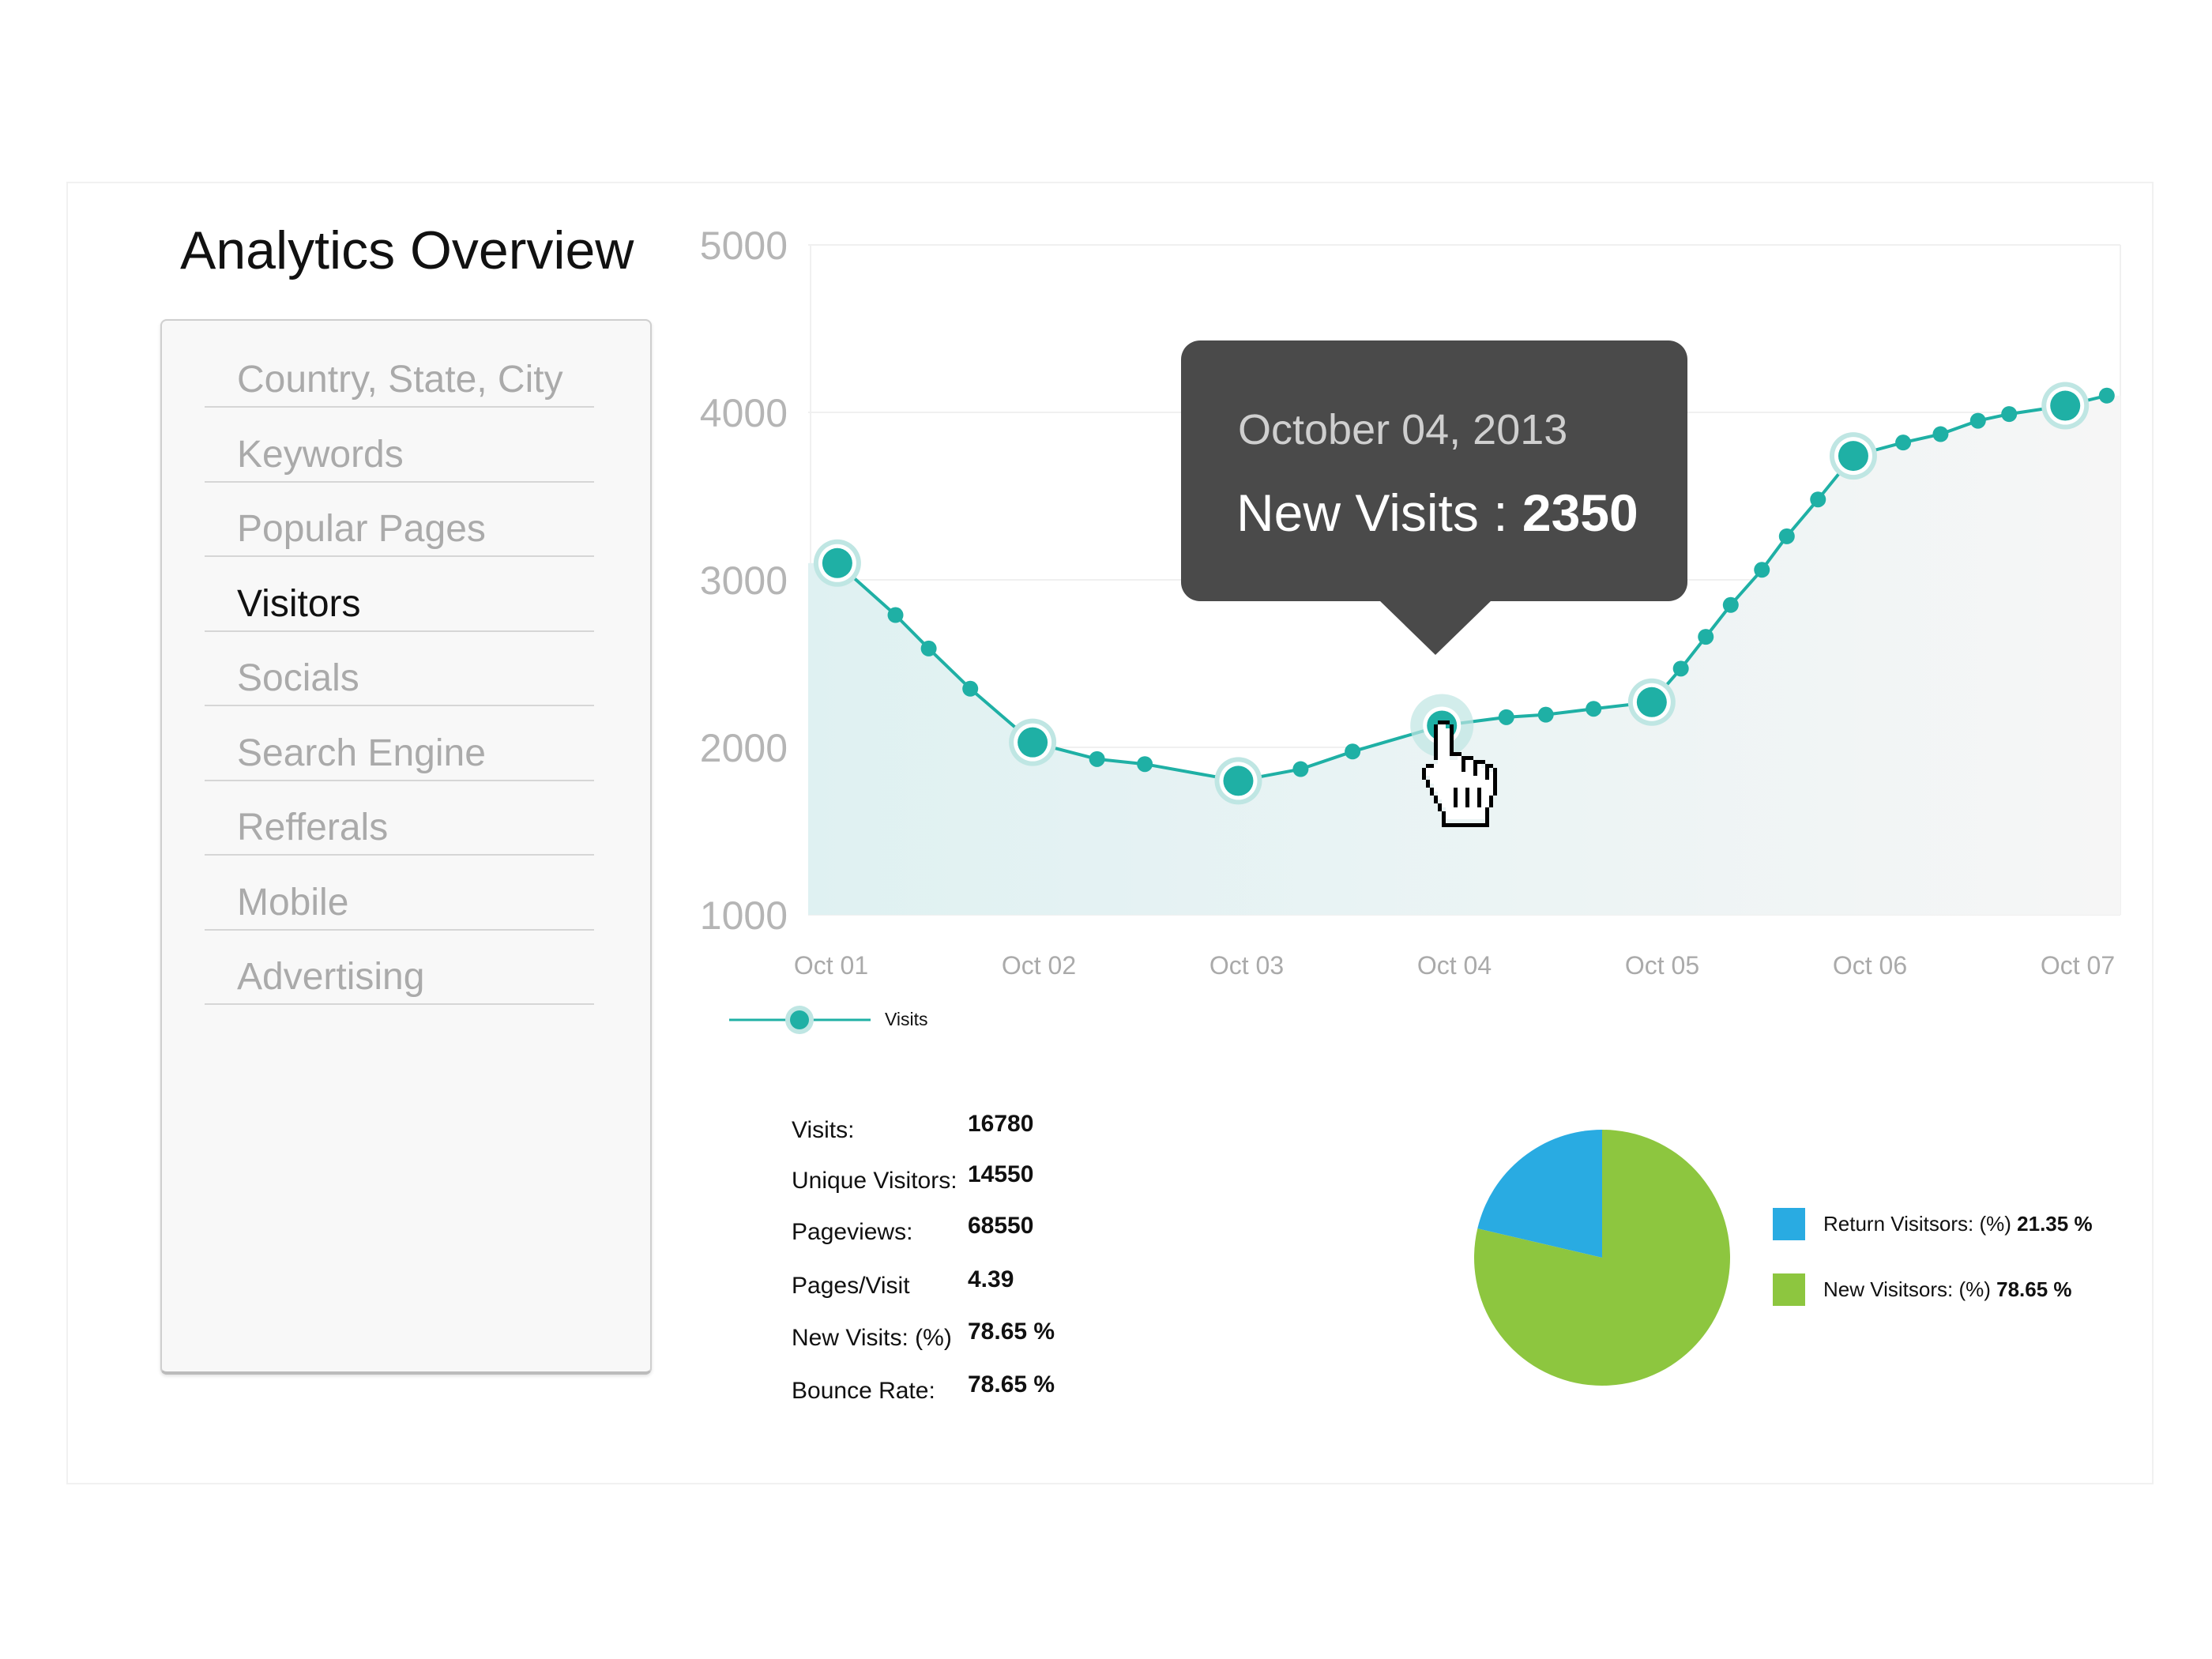  I want to click on stat-value: 16780, so click(1001, 1124).